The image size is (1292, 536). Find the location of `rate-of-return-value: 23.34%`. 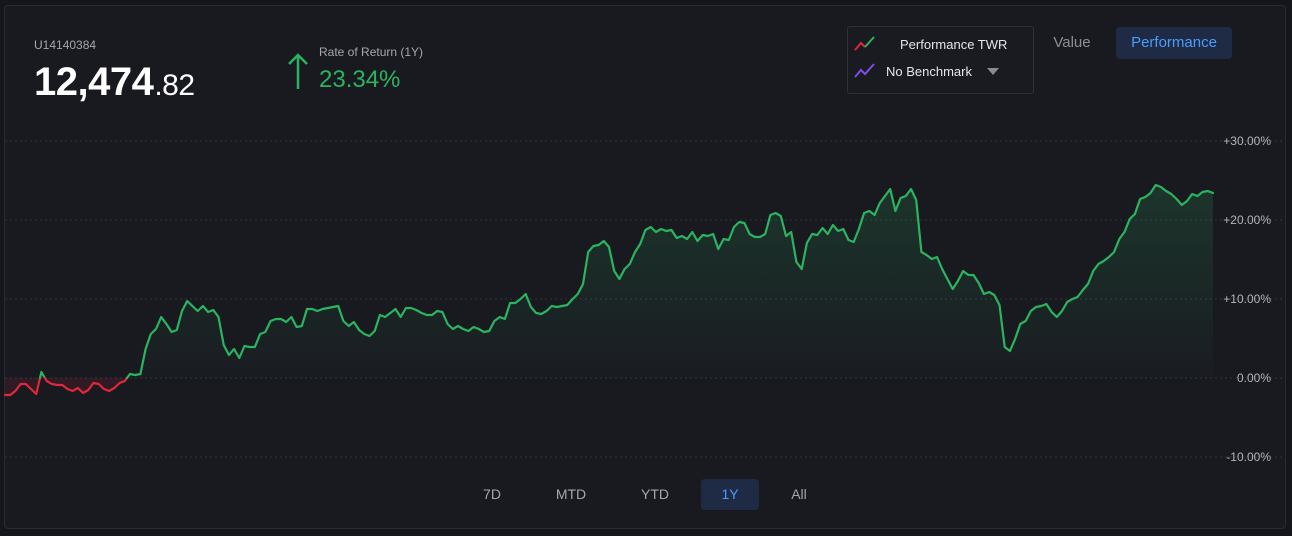

rate-of-return-value: 23.34% is located at coordinates (360, 79).